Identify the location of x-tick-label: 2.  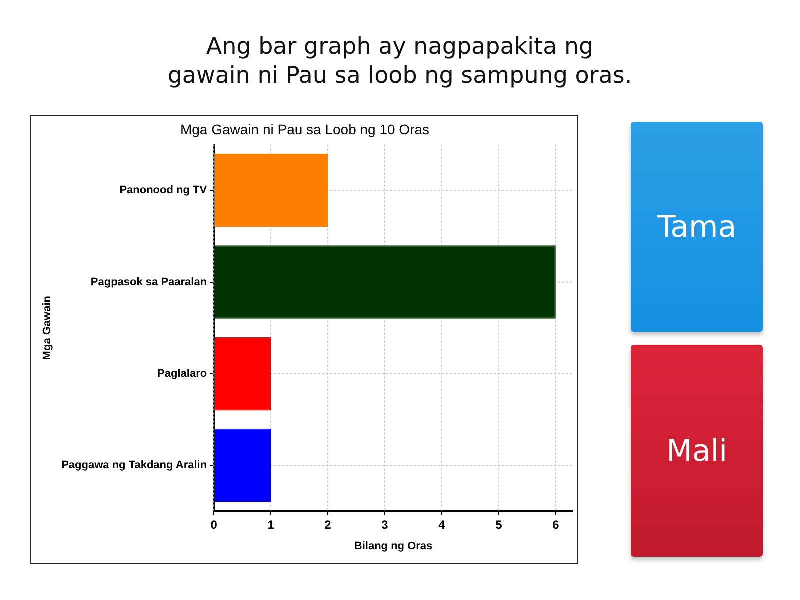
(328, 525).